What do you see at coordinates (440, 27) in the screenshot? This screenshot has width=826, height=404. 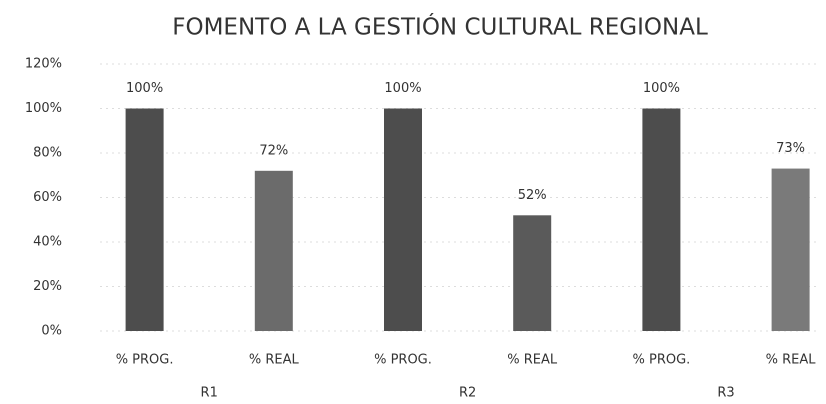 I see `chart-title: FOMENTO A LA GESTIÓN CULTURAL REGIONAL` at bounding box center [440, 27].